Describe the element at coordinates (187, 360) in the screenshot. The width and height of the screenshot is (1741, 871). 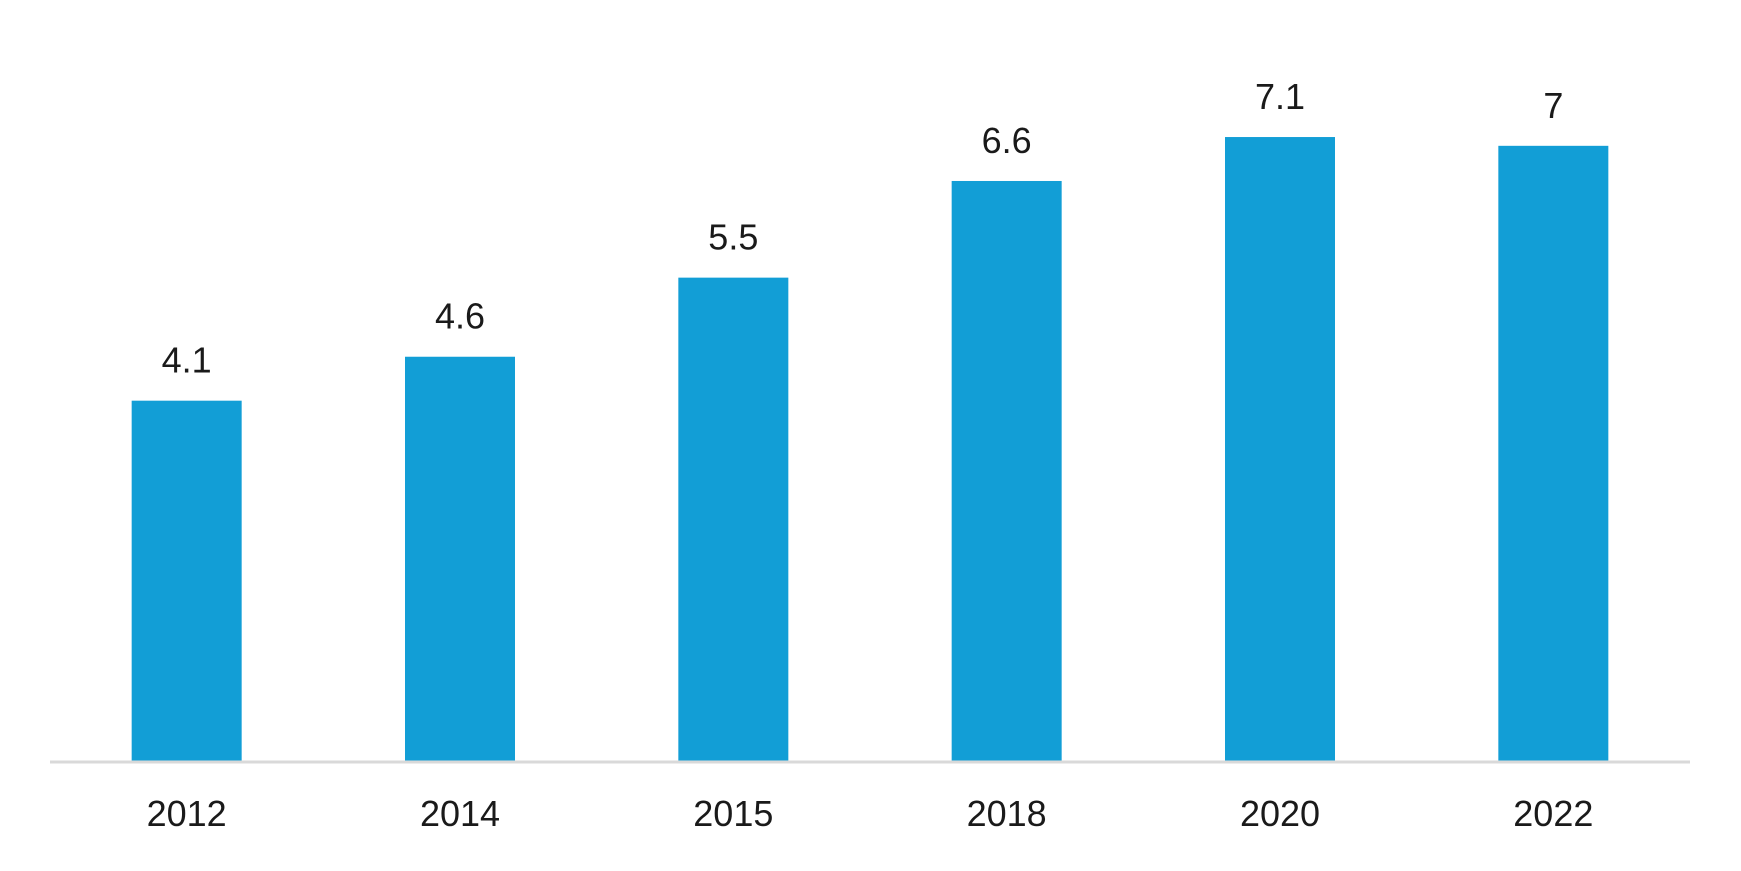
I see `value-label-2012: 4.1` at that location.